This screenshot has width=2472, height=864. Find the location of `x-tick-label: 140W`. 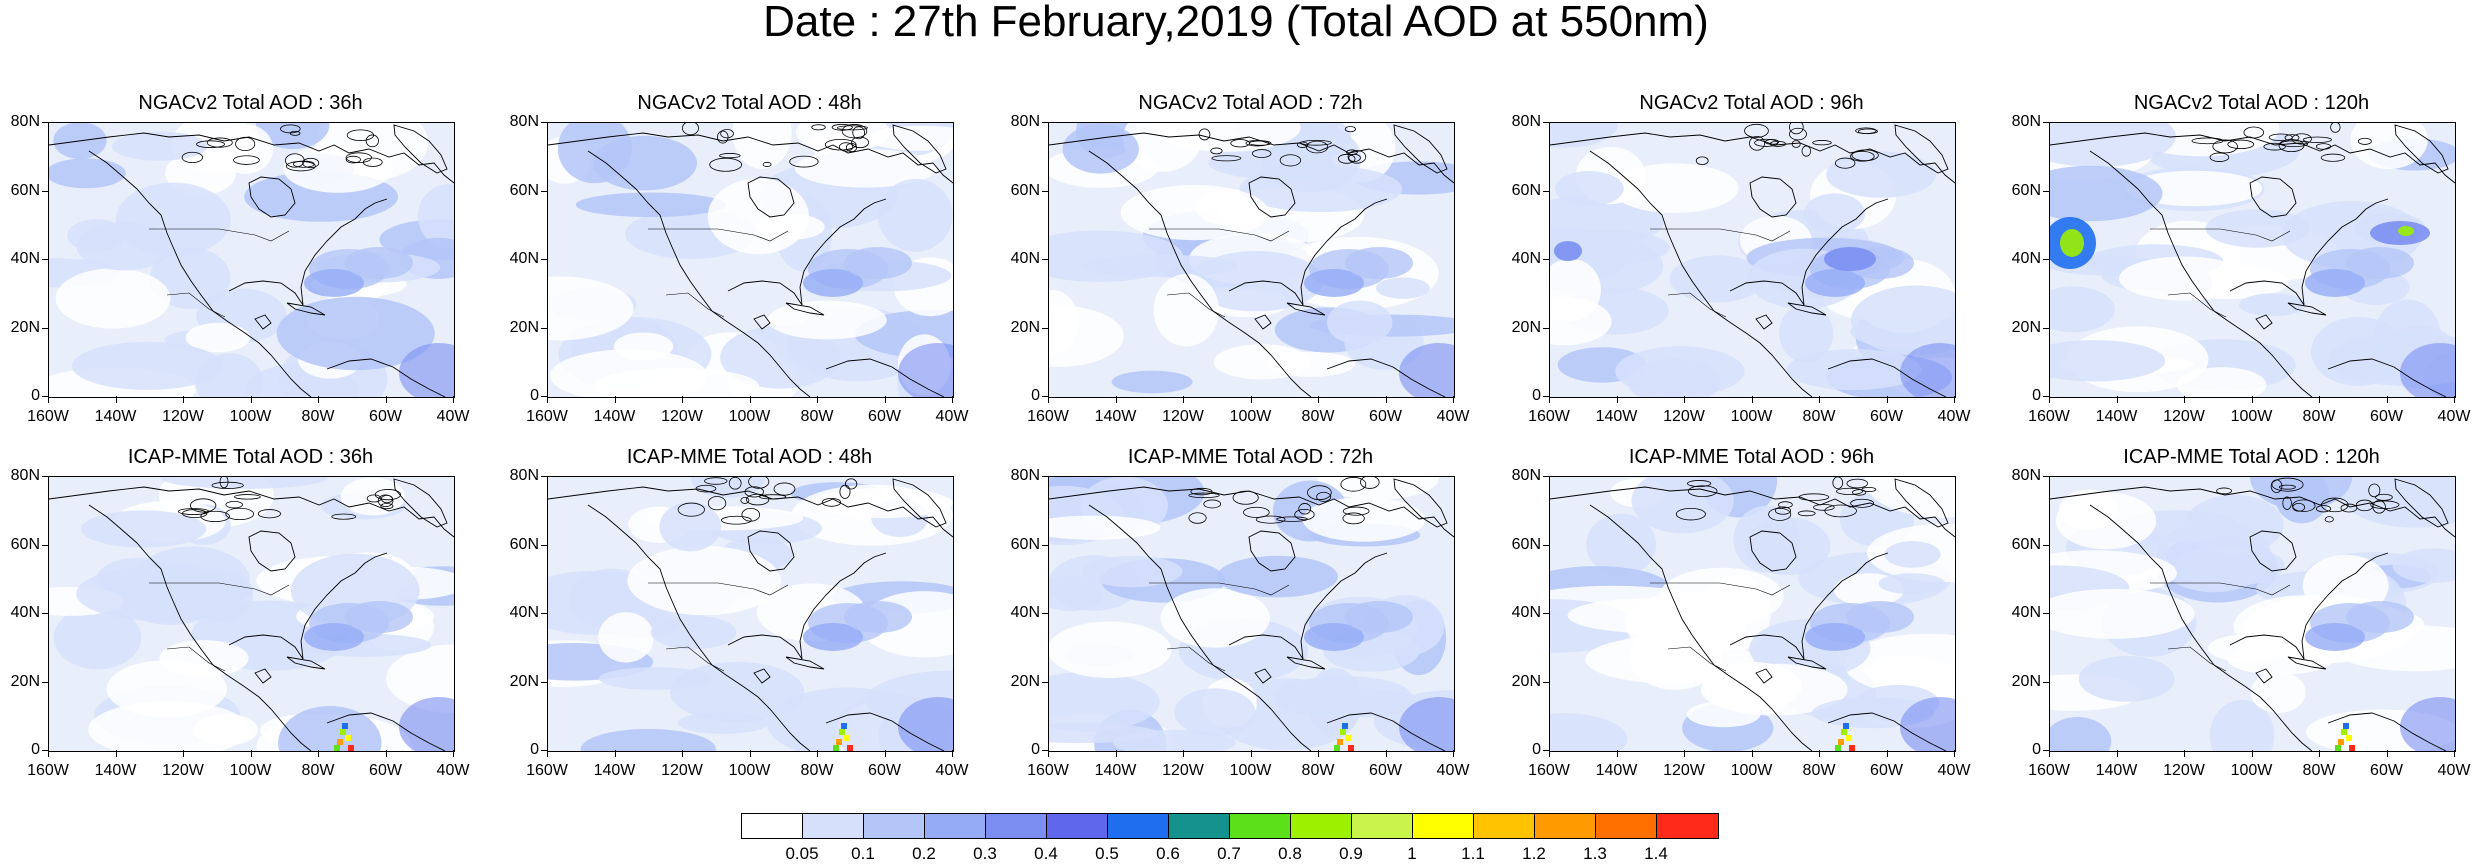

x-tick-label: 140W is located at coordinates (115, 416).